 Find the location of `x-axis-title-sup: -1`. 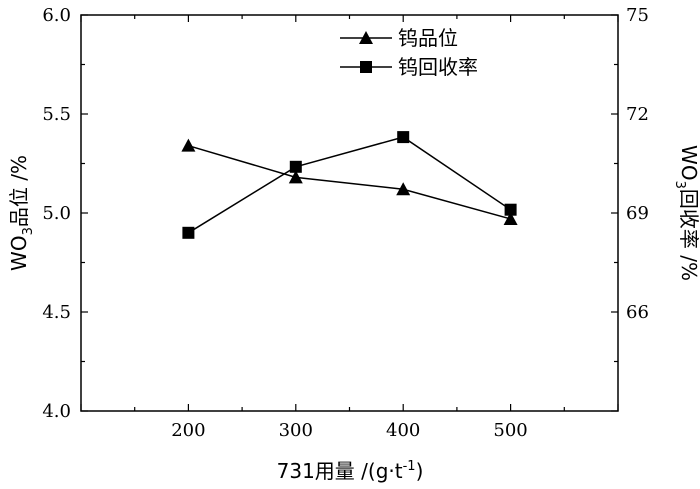

x-axis-title-sup: -1 is located at coordinates (409, 466).